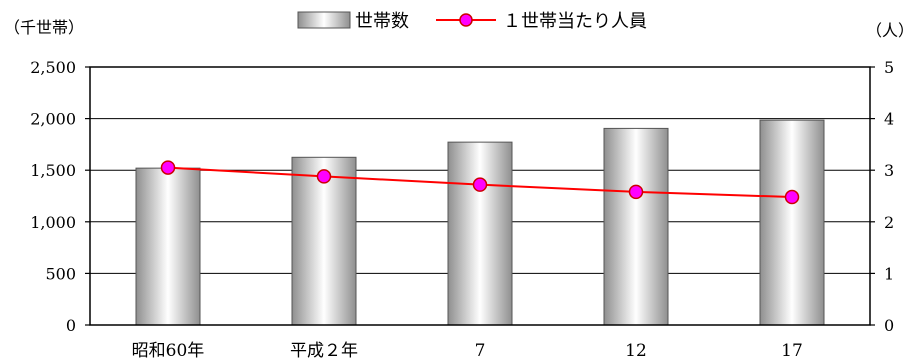 Image resolution: width=906 pixels, height=360 pixels. What do you see at coordinates (889, 67) in the screenshot?
I see `right-tick-label: 5` at bounding box center [889, 67].